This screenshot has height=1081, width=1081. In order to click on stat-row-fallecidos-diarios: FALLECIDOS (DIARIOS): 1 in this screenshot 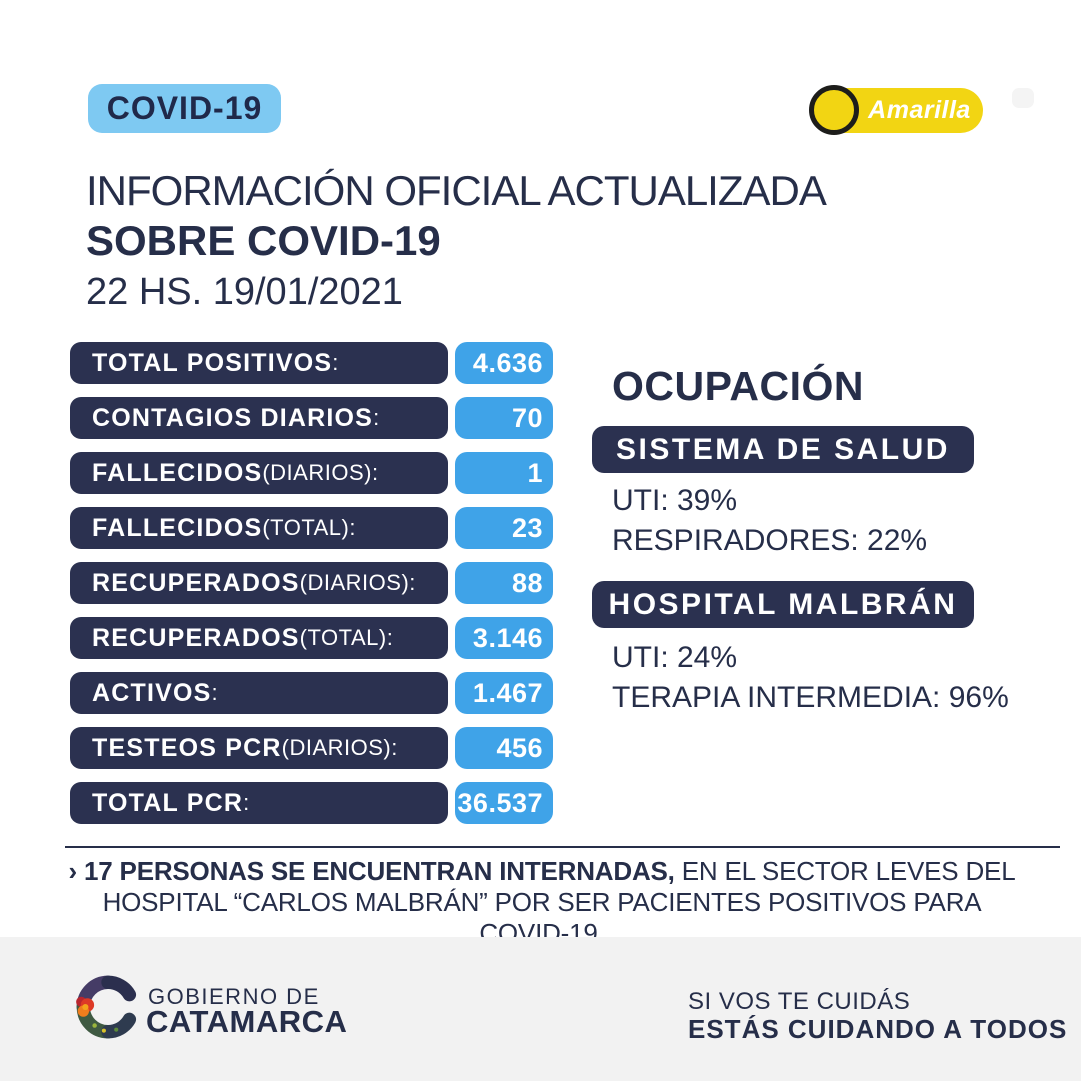, I will do `click(311, 473)`.